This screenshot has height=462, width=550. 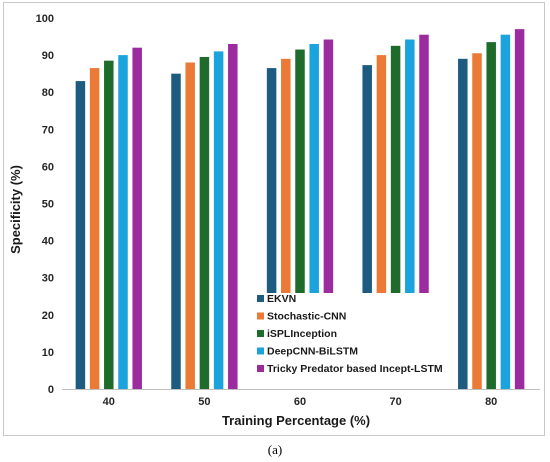 I want to click on x-tick-label: 60, so click(x=300, y=402).